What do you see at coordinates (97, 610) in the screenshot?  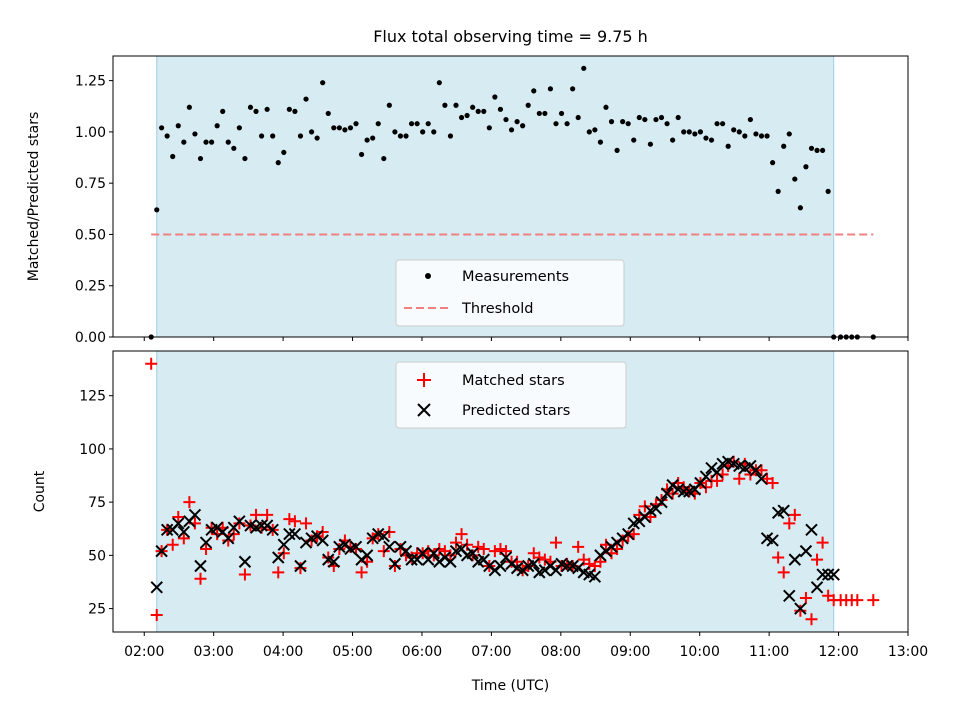 I see `bottom-y-tick-label: 25` at bounding box center [97, 610].